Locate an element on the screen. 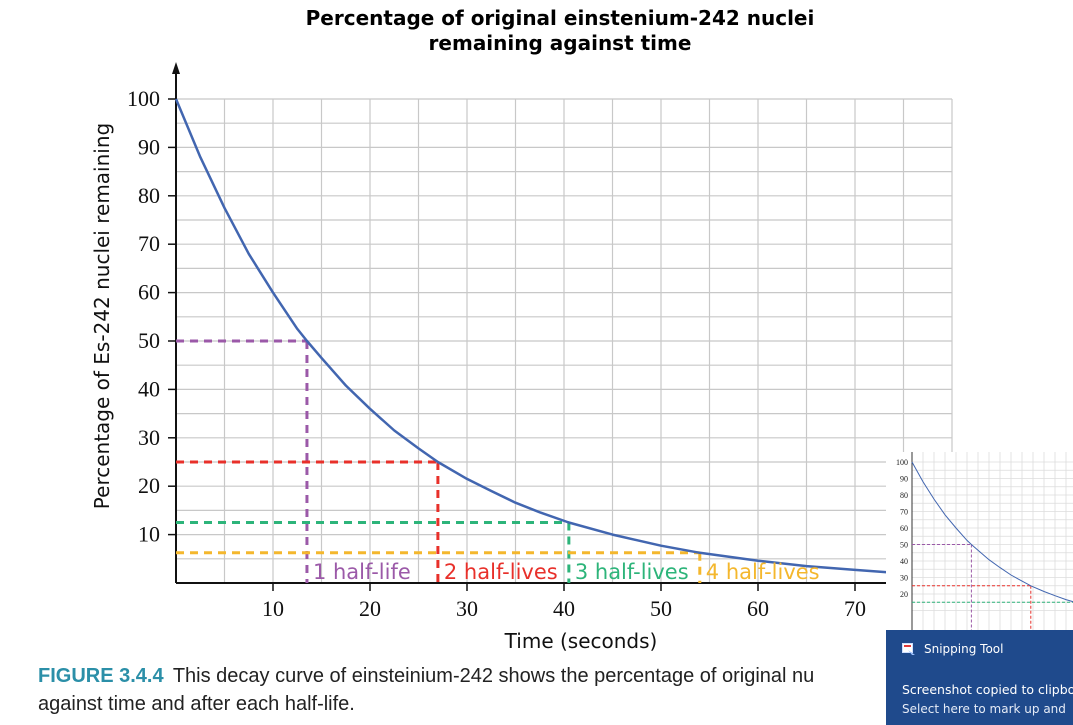 The height and width of the screenshot is (725, 1073). y-tick-label: 70 is located at coordinates (149, 243).